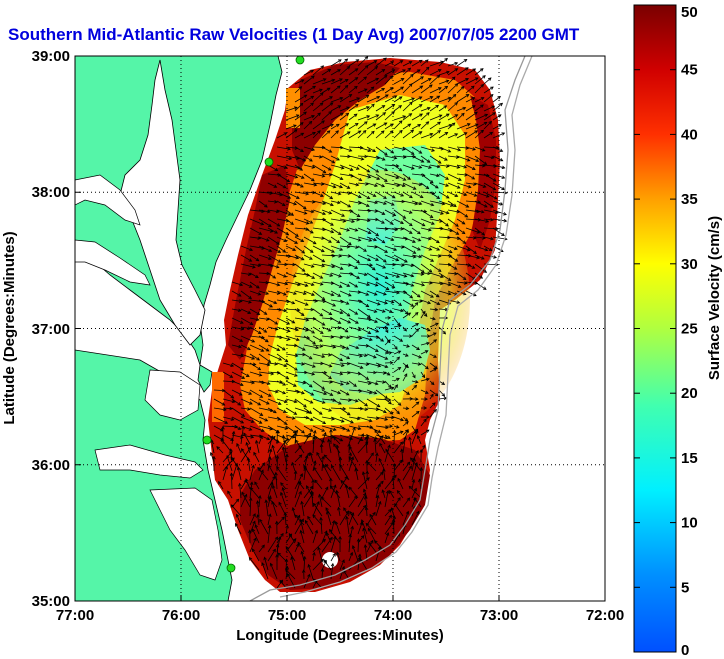 Image resolution: width=724 pixels, height=659 pixels. I want to click on y-axis-label: Latitude (Degrees:Minutes), so click(9, 327).